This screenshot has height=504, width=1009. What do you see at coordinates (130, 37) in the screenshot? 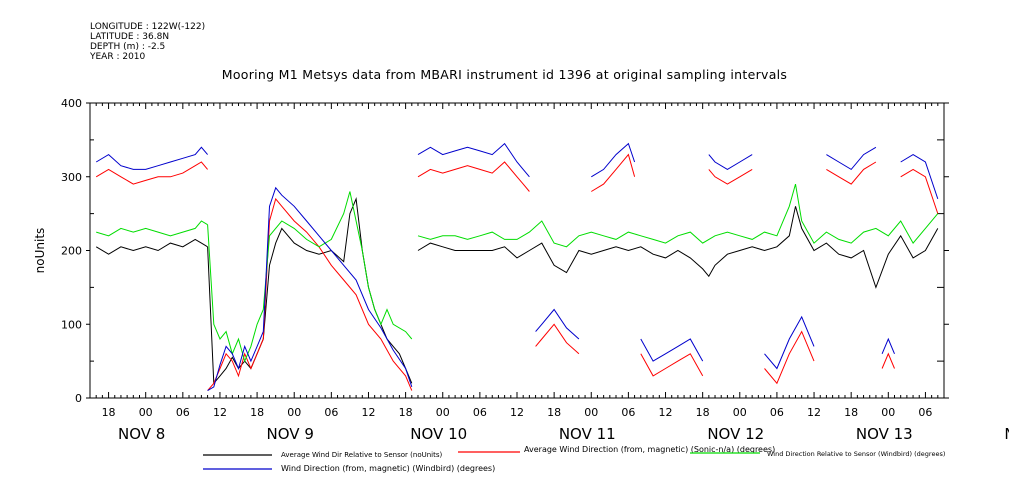
I see `latitude-label: LATITUDE : 36.8N` at bounding box center [130, 37].